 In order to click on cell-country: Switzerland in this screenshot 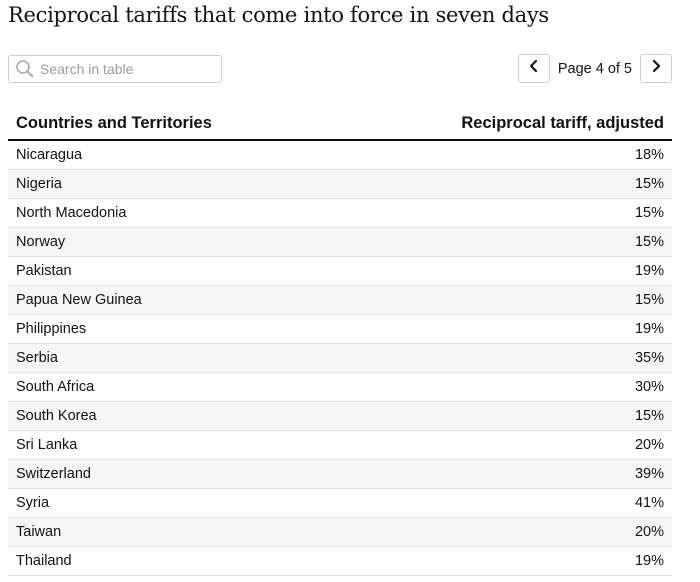, I will do `click(171, 474)`.